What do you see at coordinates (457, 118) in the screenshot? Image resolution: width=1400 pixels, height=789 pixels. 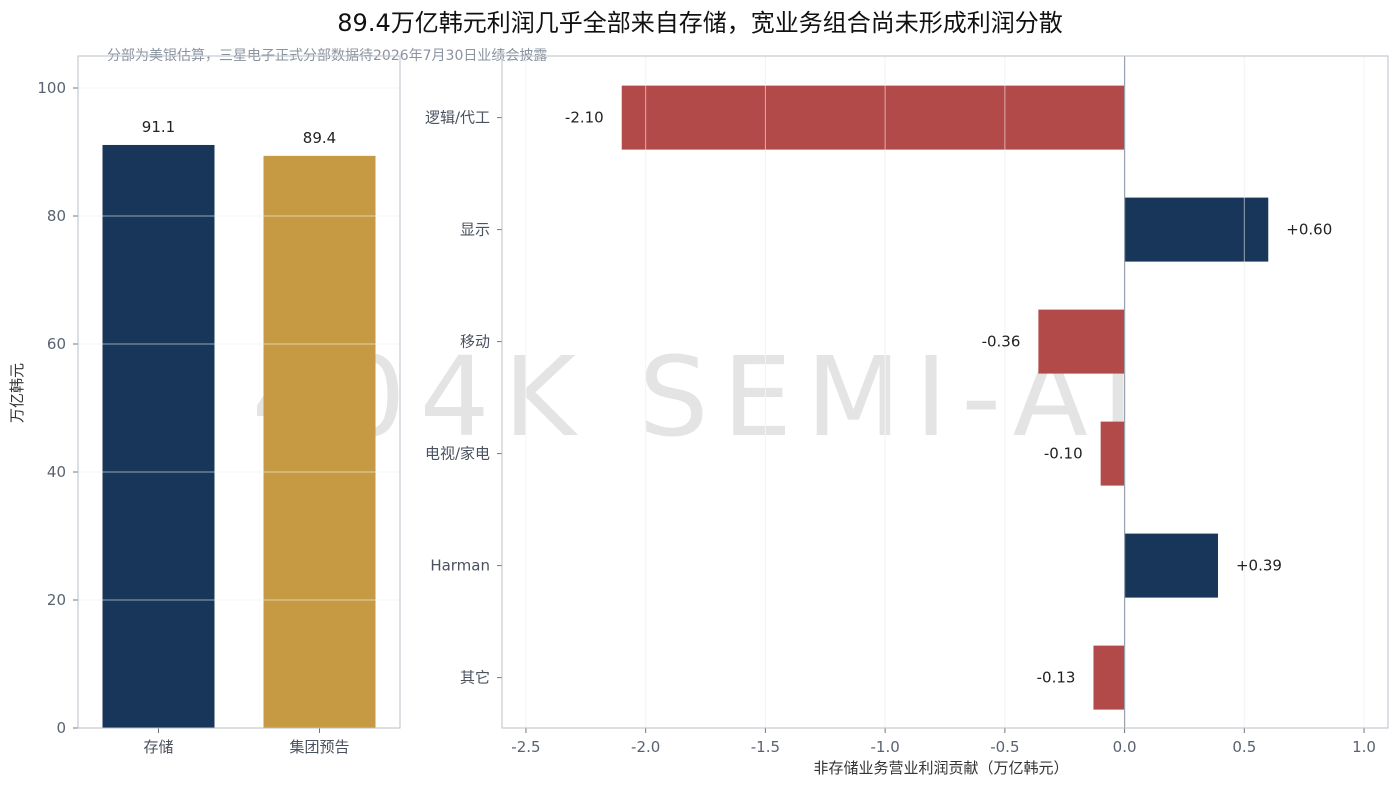 I see `right-y-category-label: 逻辑/代工` at bounding box center [457, 118].